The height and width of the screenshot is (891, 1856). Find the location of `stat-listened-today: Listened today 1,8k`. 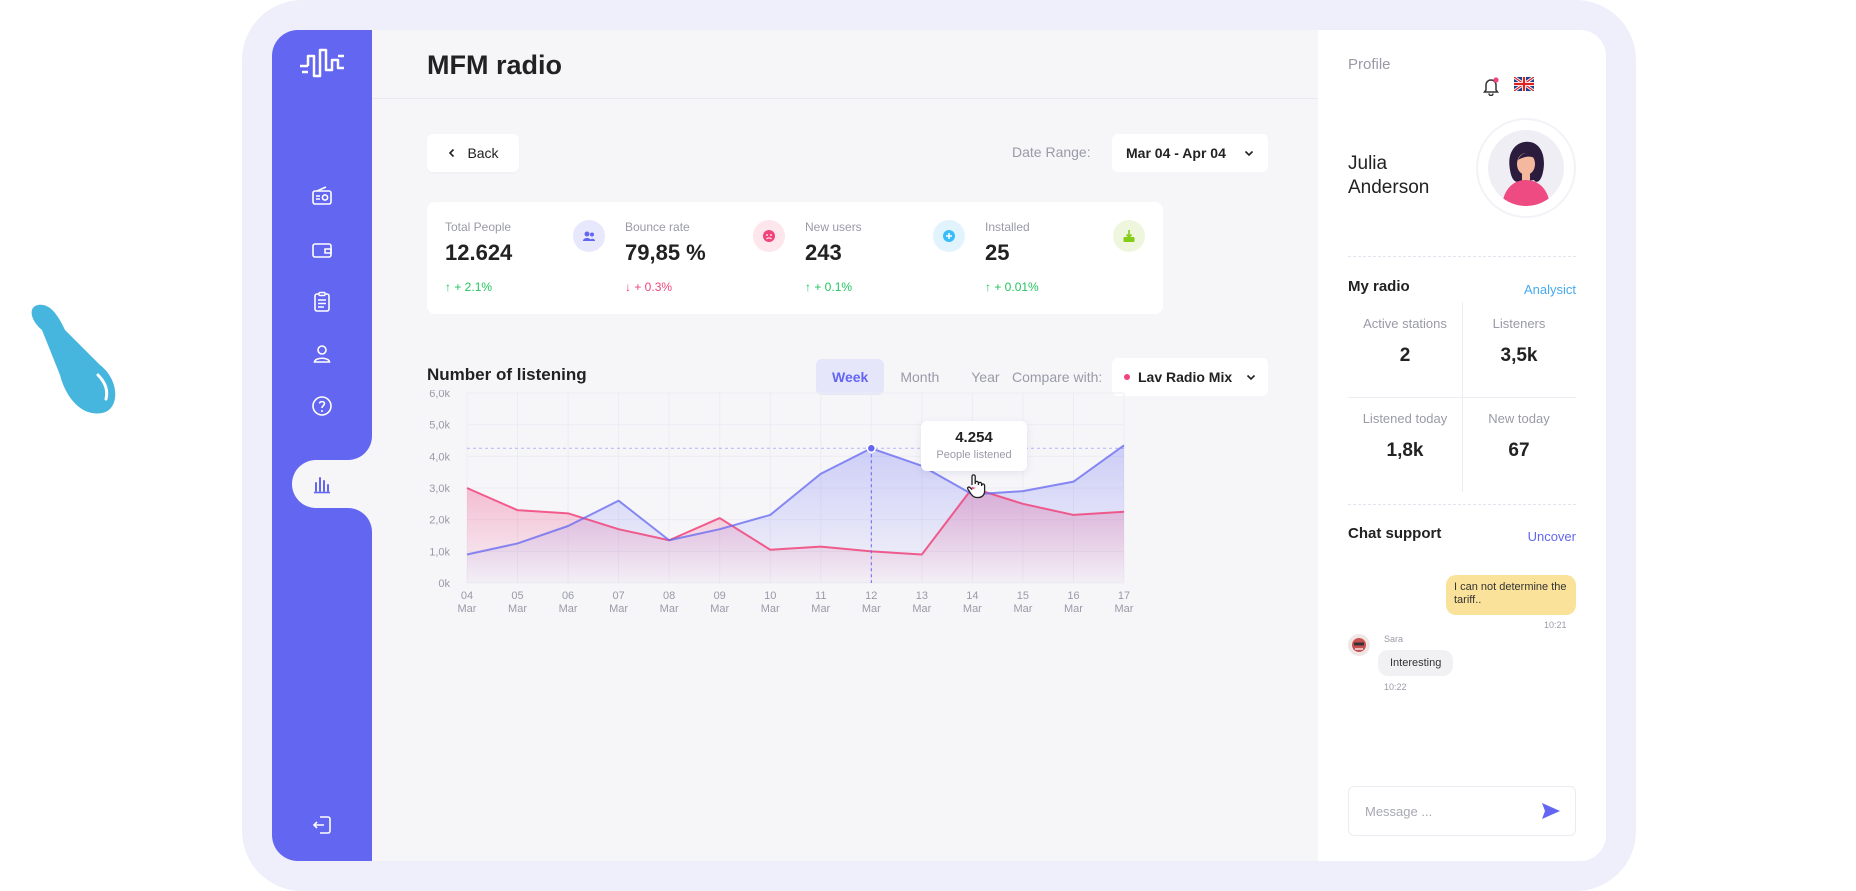

stat-listened-today: Listened today 1,8k is located at coordinates (1405, 444).